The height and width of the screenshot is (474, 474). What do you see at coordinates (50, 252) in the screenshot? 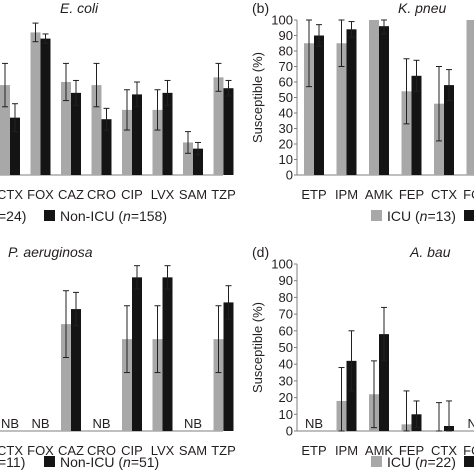
I see `chart-title: P. aeruginosa` at bounding box center [50, 252].